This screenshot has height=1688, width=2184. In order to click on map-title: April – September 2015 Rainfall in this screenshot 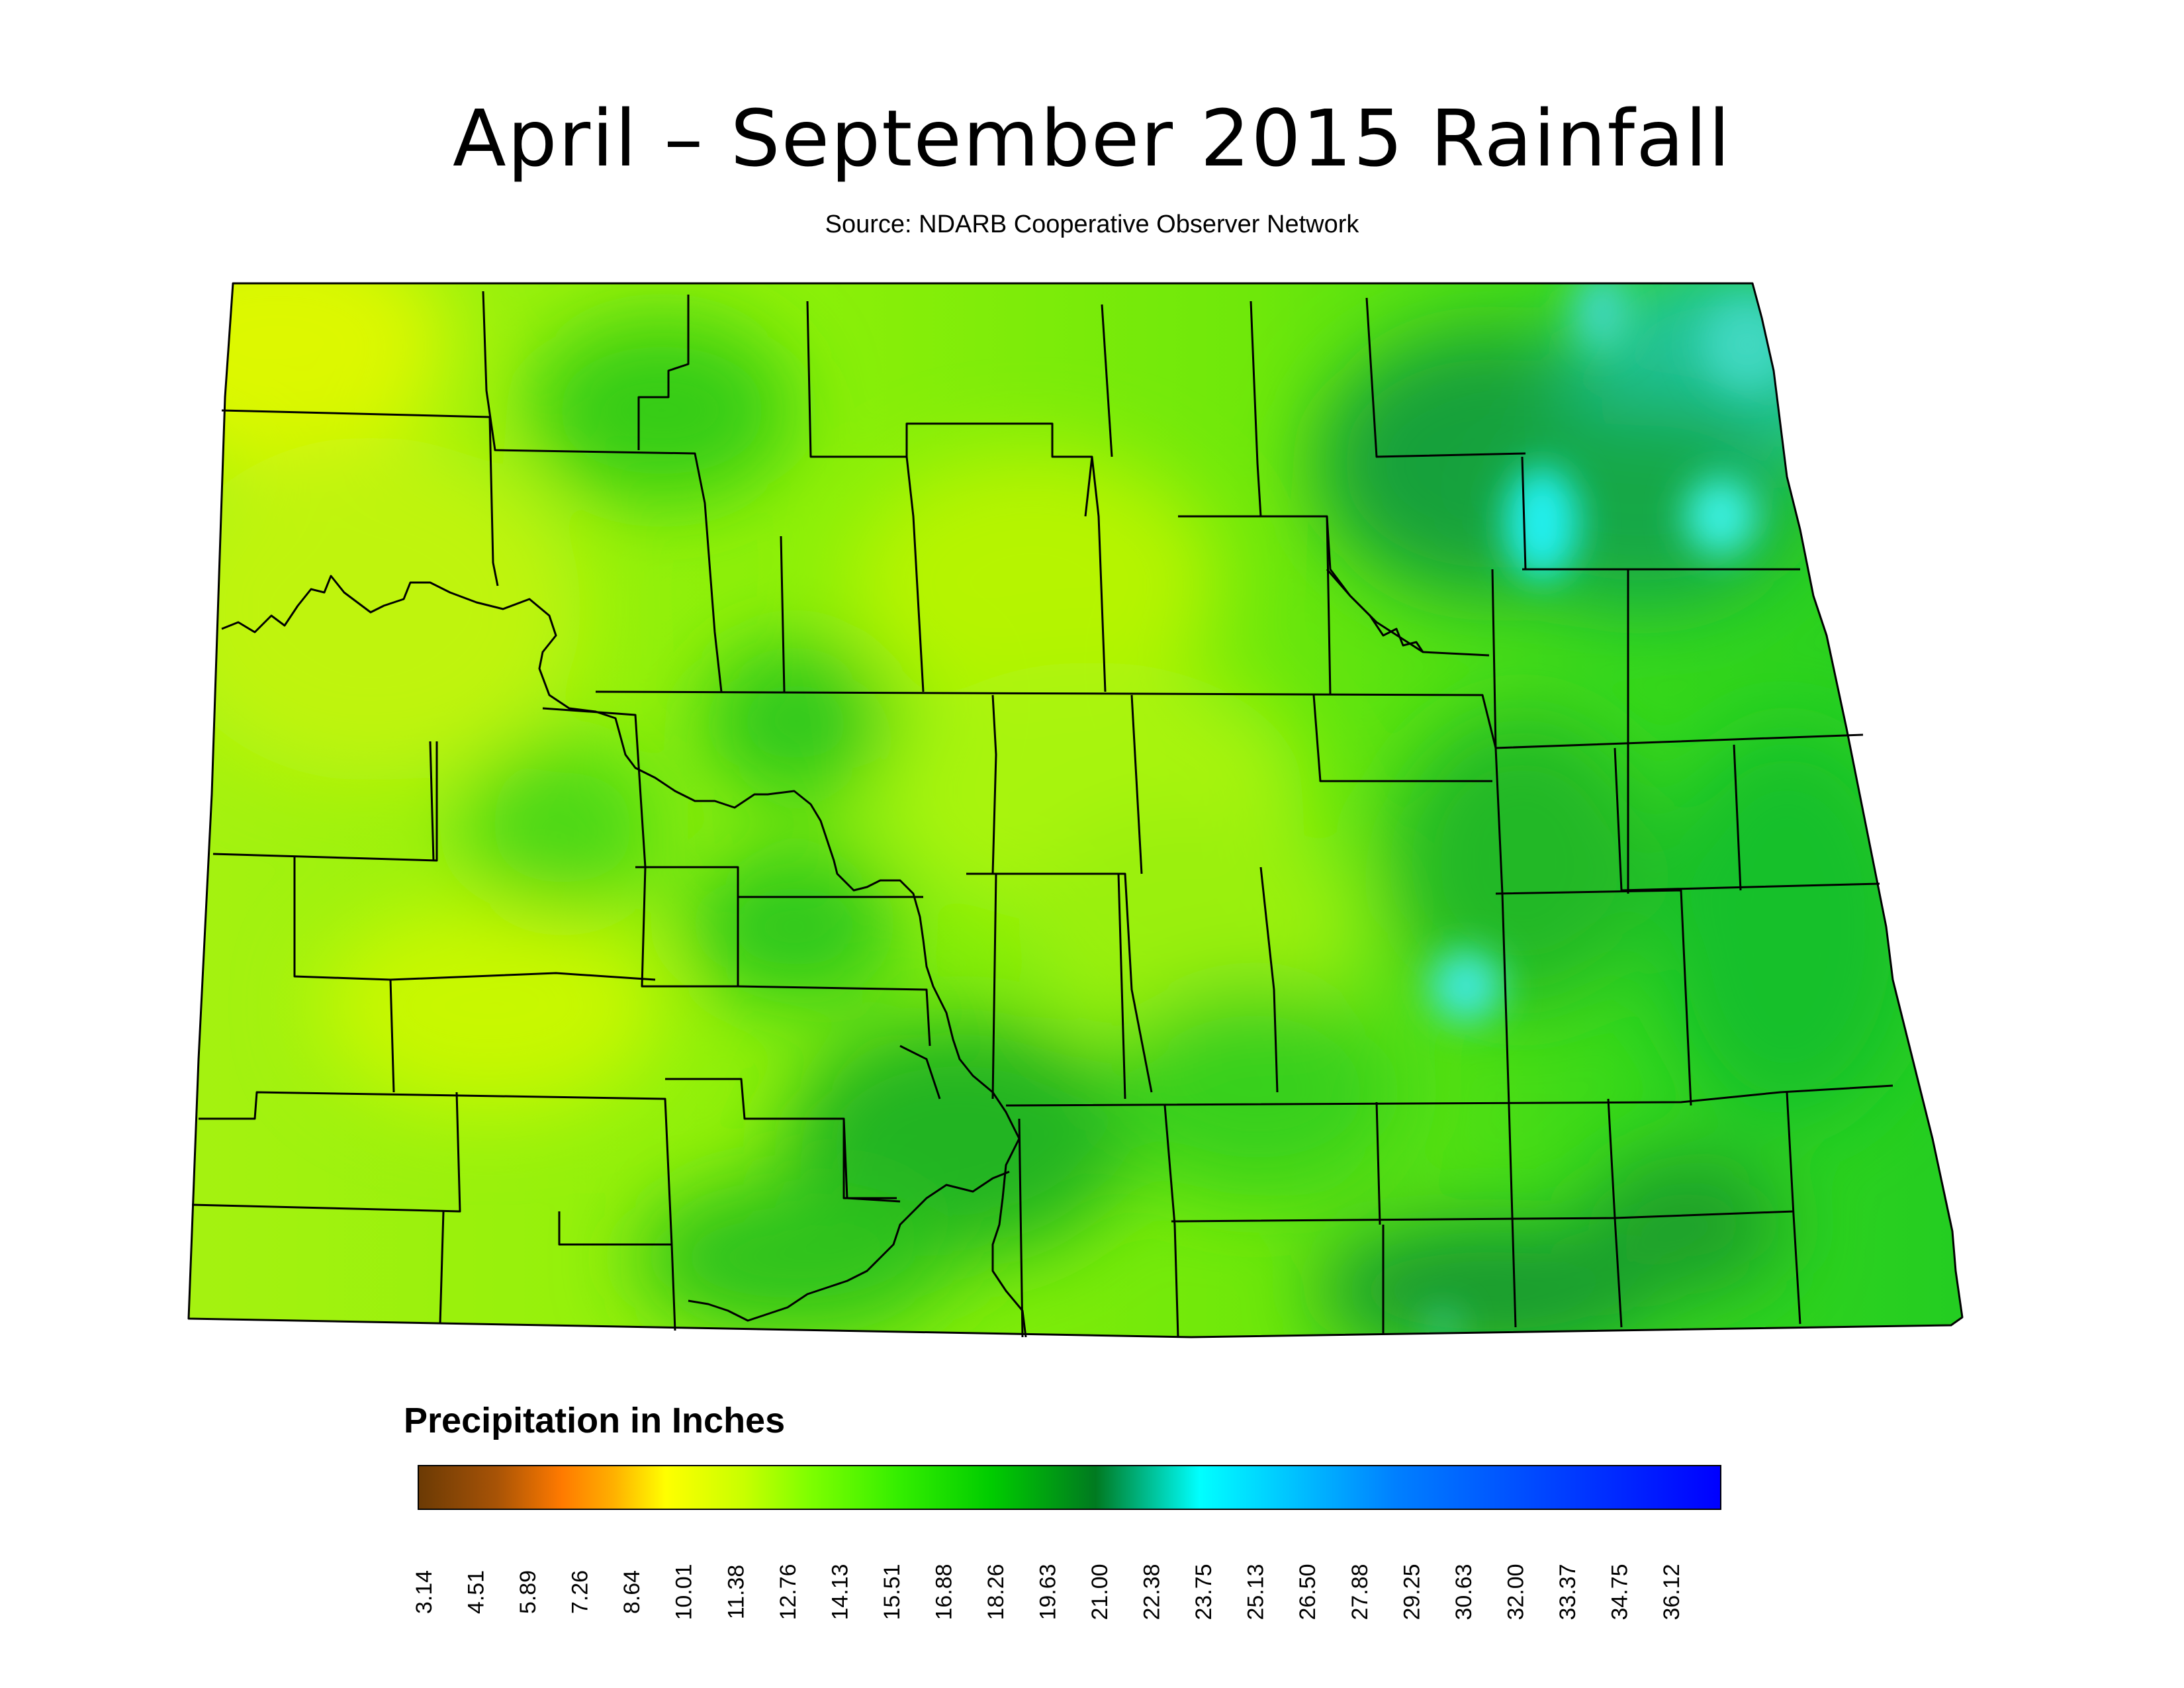, I will do `click(1092, 138)`.